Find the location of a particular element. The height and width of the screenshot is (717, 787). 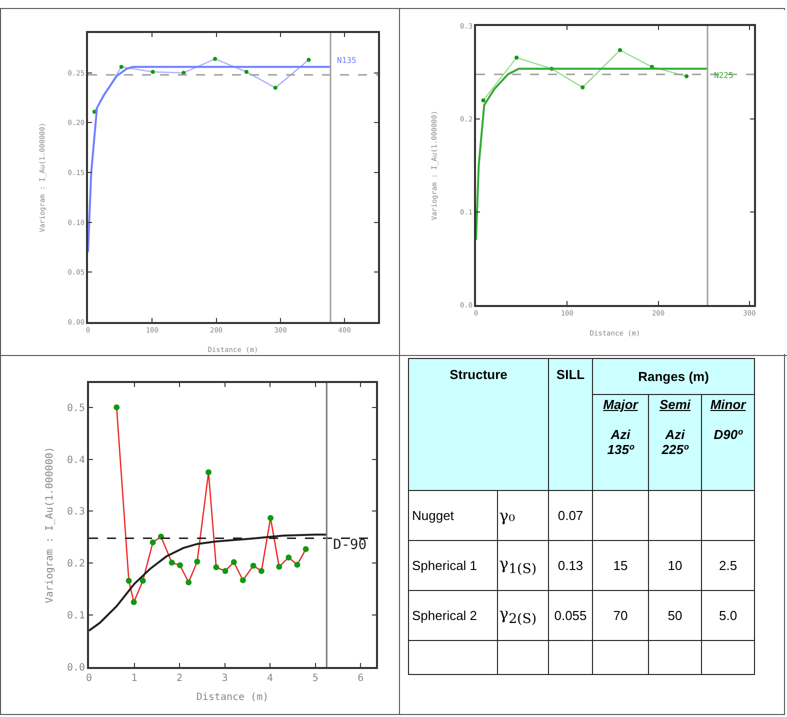

series-label: N135 is located at coordinates (346, 60).